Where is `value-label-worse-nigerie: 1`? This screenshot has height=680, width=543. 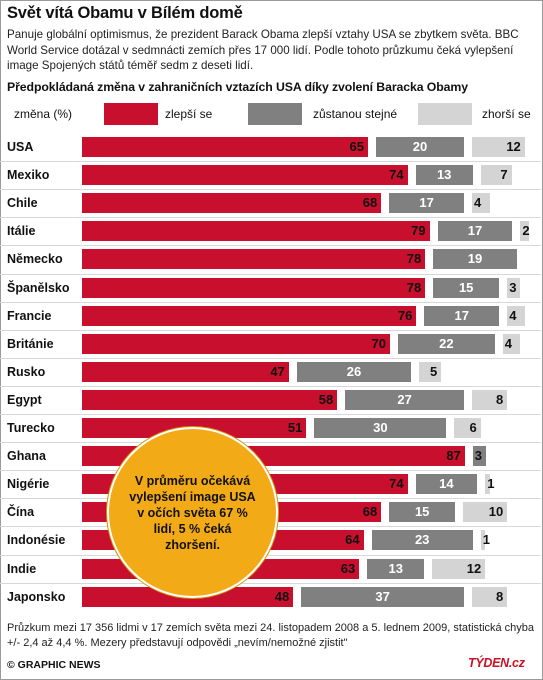
value-label-worse-nigerie: 1 is located at coordinates (491, 484).